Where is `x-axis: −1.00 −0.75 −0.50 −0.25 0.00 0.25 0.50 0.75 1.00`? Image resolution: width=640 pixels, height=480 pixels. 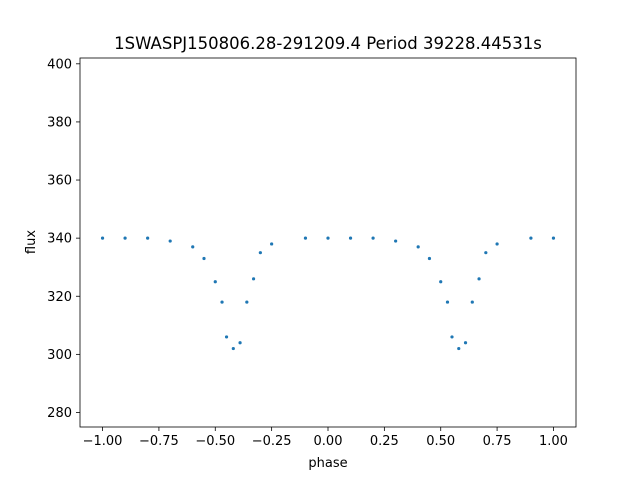 x-axis: −1.00 −0.75 −0.50 −0.25 0.00 0.25 0.50 0.75 1.00 is located at coordinates (325, 438).